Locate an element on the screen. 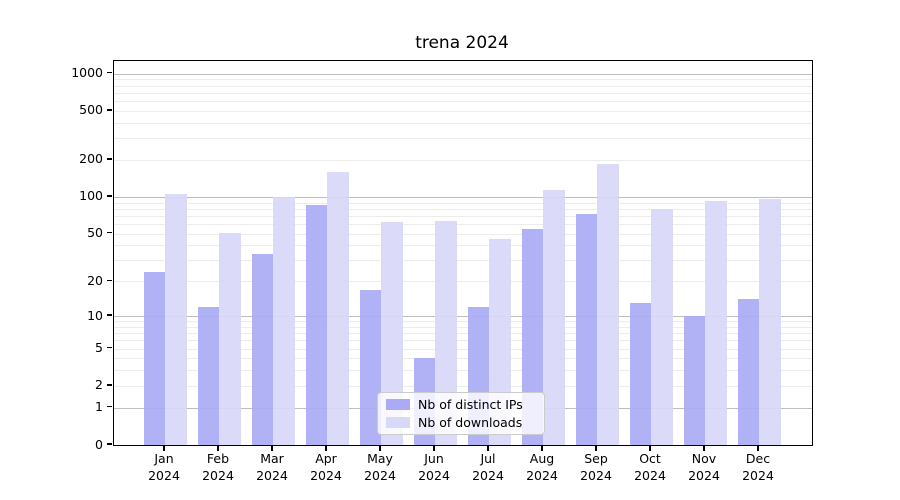 The height and width of the screenshot is (500, 900). x-tick-label: Jul 2024 is located at coordinates (488, 467).